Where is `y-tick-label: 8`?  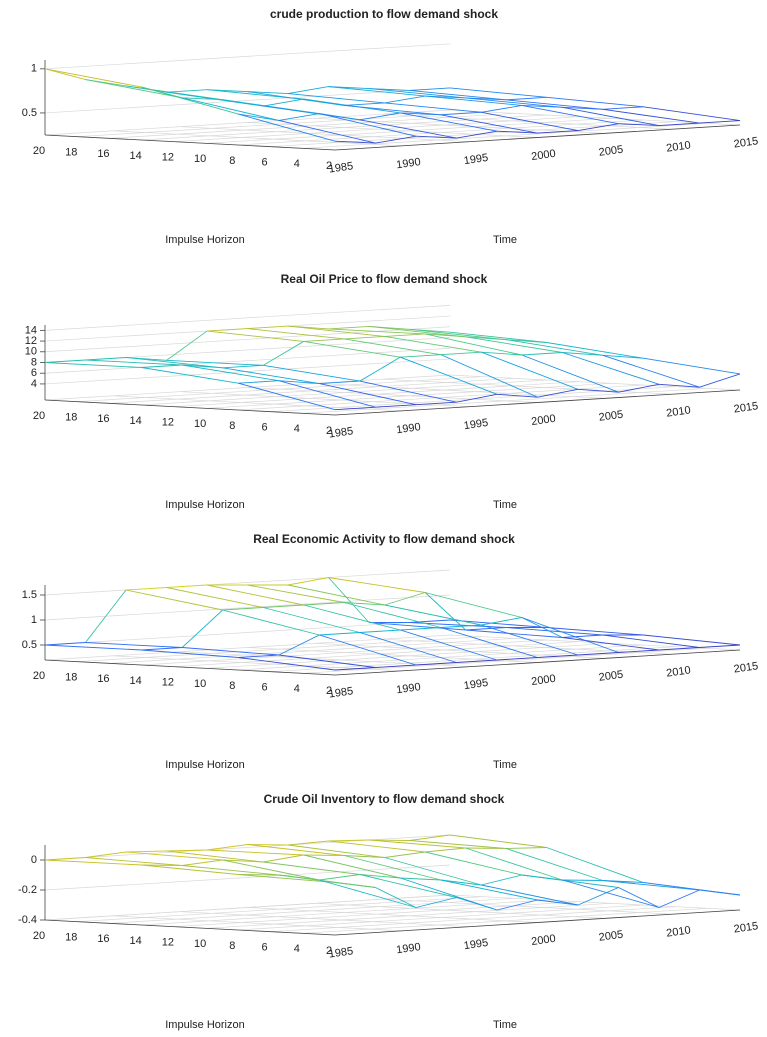
y-tick-label: 8 is located at coordinates (232, 686).